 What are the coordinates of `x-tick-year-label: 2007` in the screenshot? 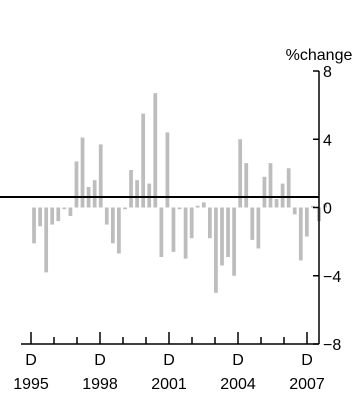 It's located at (307, 384).